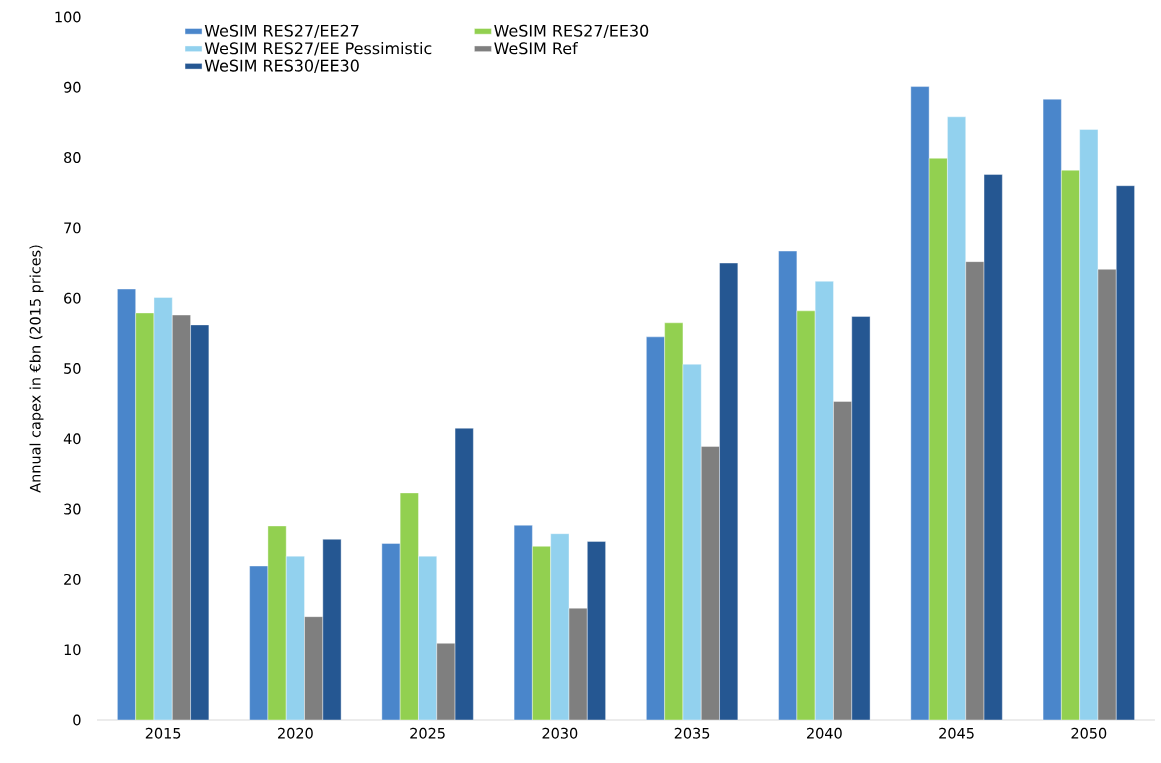  I want to click on x-tick-label: 2045, so click(956, 733).